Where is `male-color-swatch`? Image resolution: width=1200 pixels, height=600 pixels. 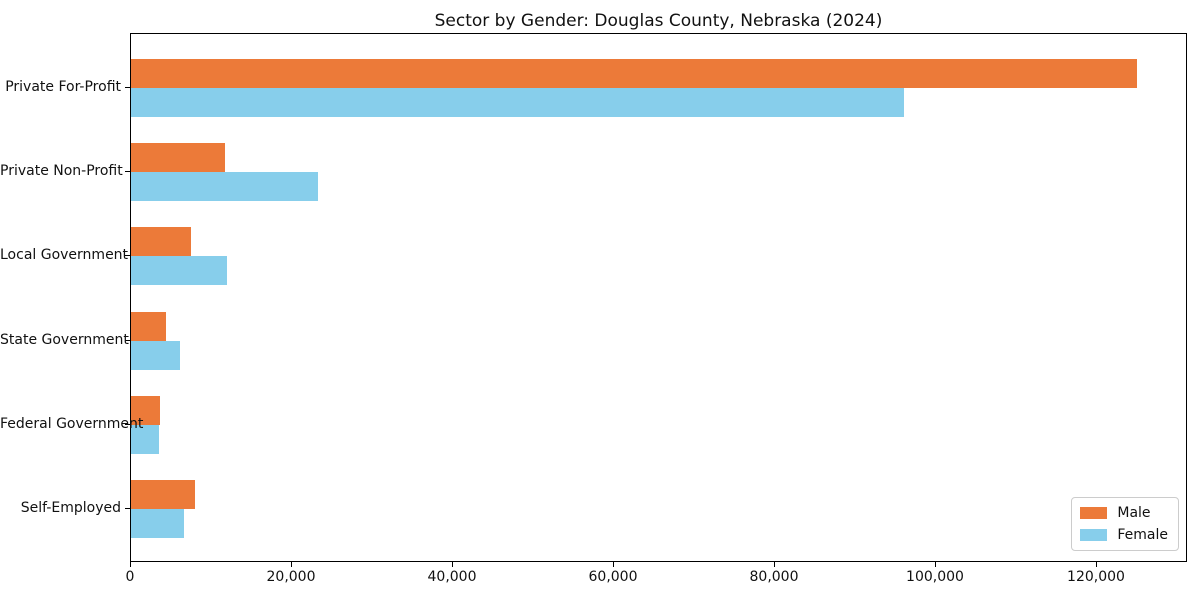
male-color-swatch is located at coordinates (1094, 513).